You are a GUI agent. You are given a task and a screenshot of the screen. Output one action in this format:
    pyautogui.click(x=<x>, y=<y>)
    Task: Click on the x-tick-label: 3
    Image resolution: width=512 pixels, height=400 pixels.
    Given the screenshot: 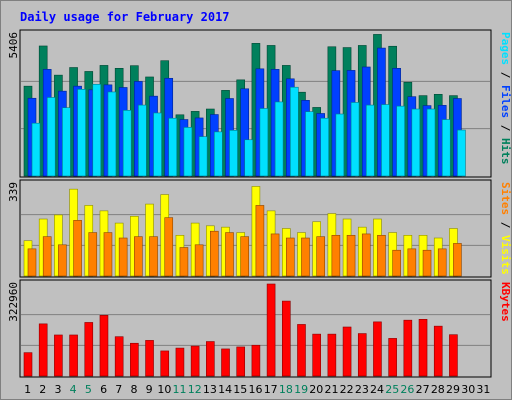 What is the action you would take?
    pyautogui.click(x=57, y=389)
    